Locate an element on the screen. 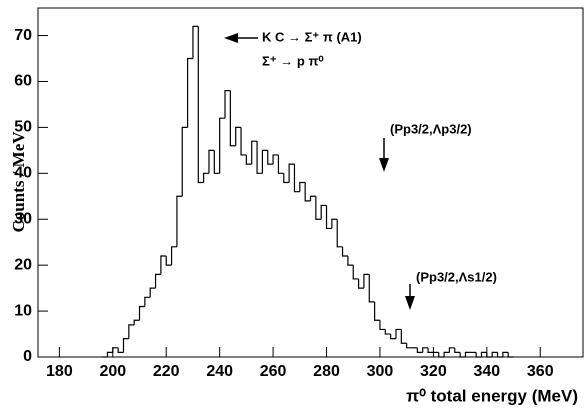 Image resolution: width=584 pixels, height=408 pixels. x-axis-label: π⁰ total energy (MeV) is located at coordinates (492, 395).